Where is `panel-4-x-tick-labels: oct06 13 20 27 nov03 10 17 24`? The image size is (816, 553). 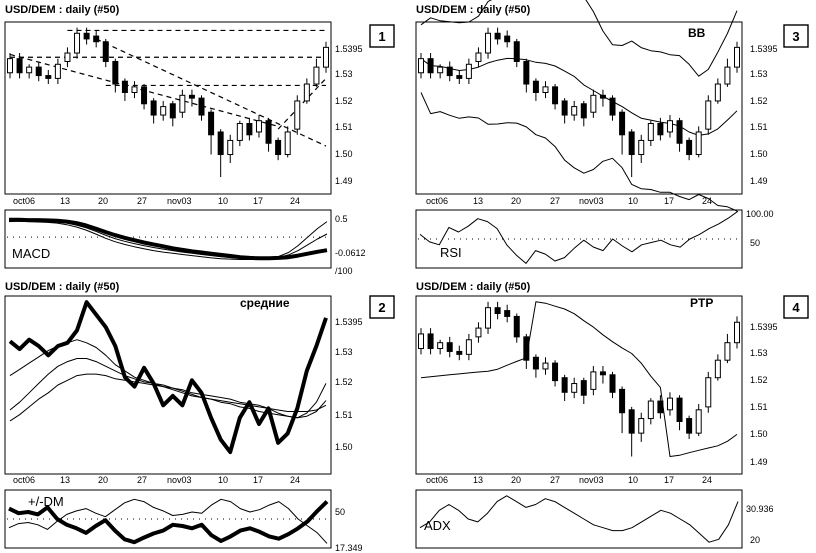 panel-4-x-tick-labels: oct06 13 20 27 nov03 10 17 24 is located at coordinates (569, 480).